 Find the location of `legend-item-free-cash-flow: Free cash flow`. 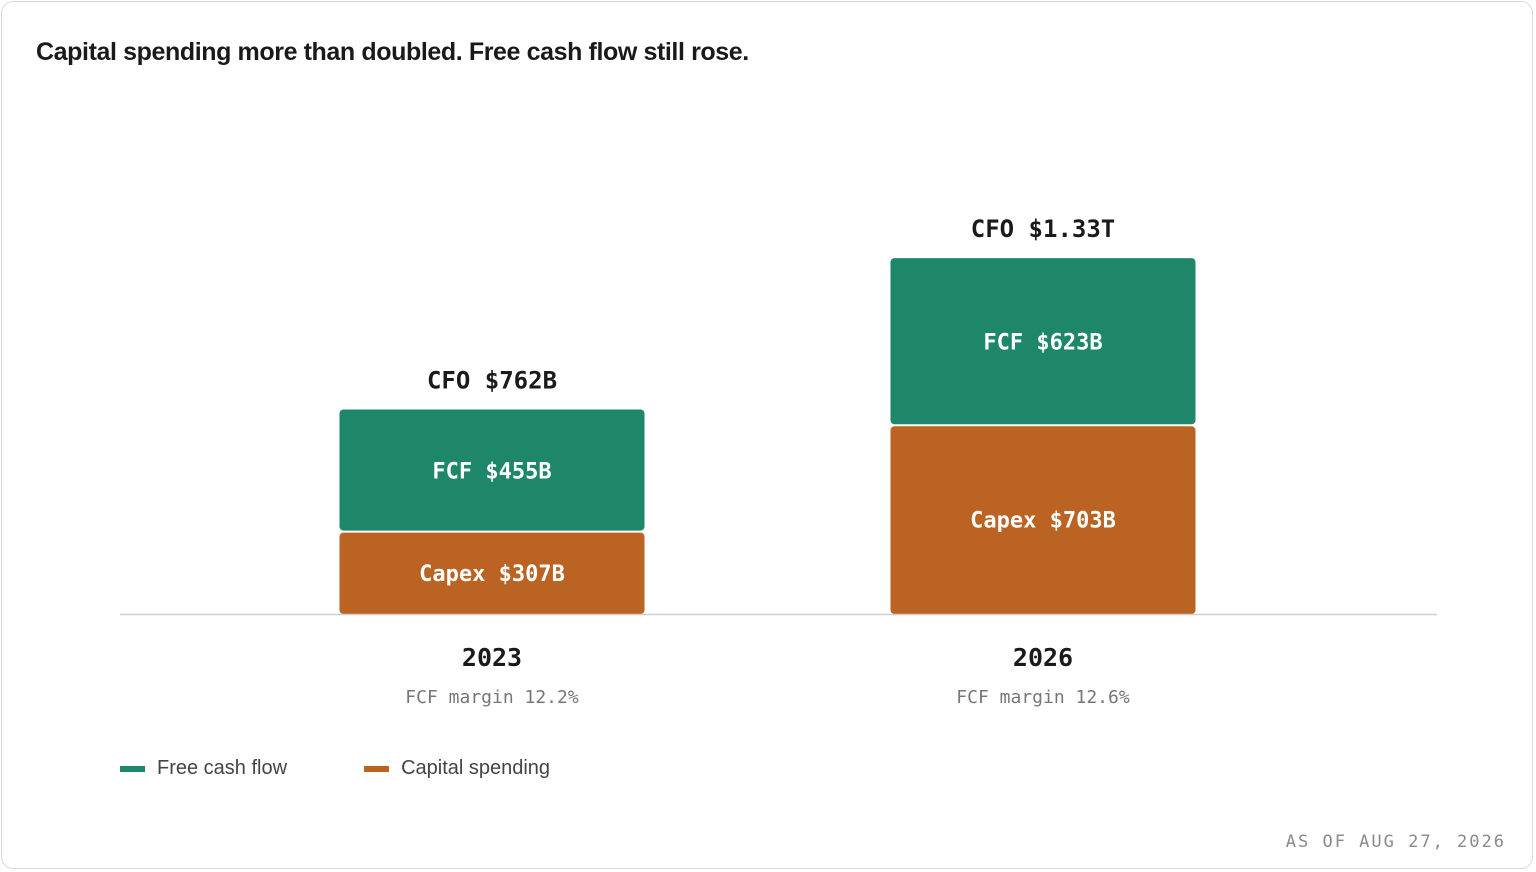

legend-item-free-cash-flow: Free cash flow is located at coordinates (203, 768).